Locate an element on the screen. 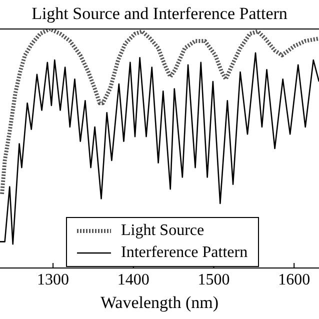 This screenshot has height=319, width=319. x-tick-label: 1300 is located at coordinates (53, 279).